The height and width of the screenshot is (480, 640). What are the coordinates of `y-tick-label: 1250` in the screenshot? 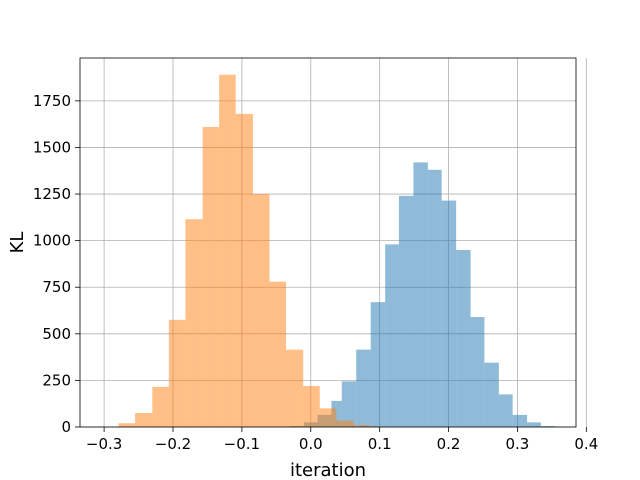 It's located at (52, 194).